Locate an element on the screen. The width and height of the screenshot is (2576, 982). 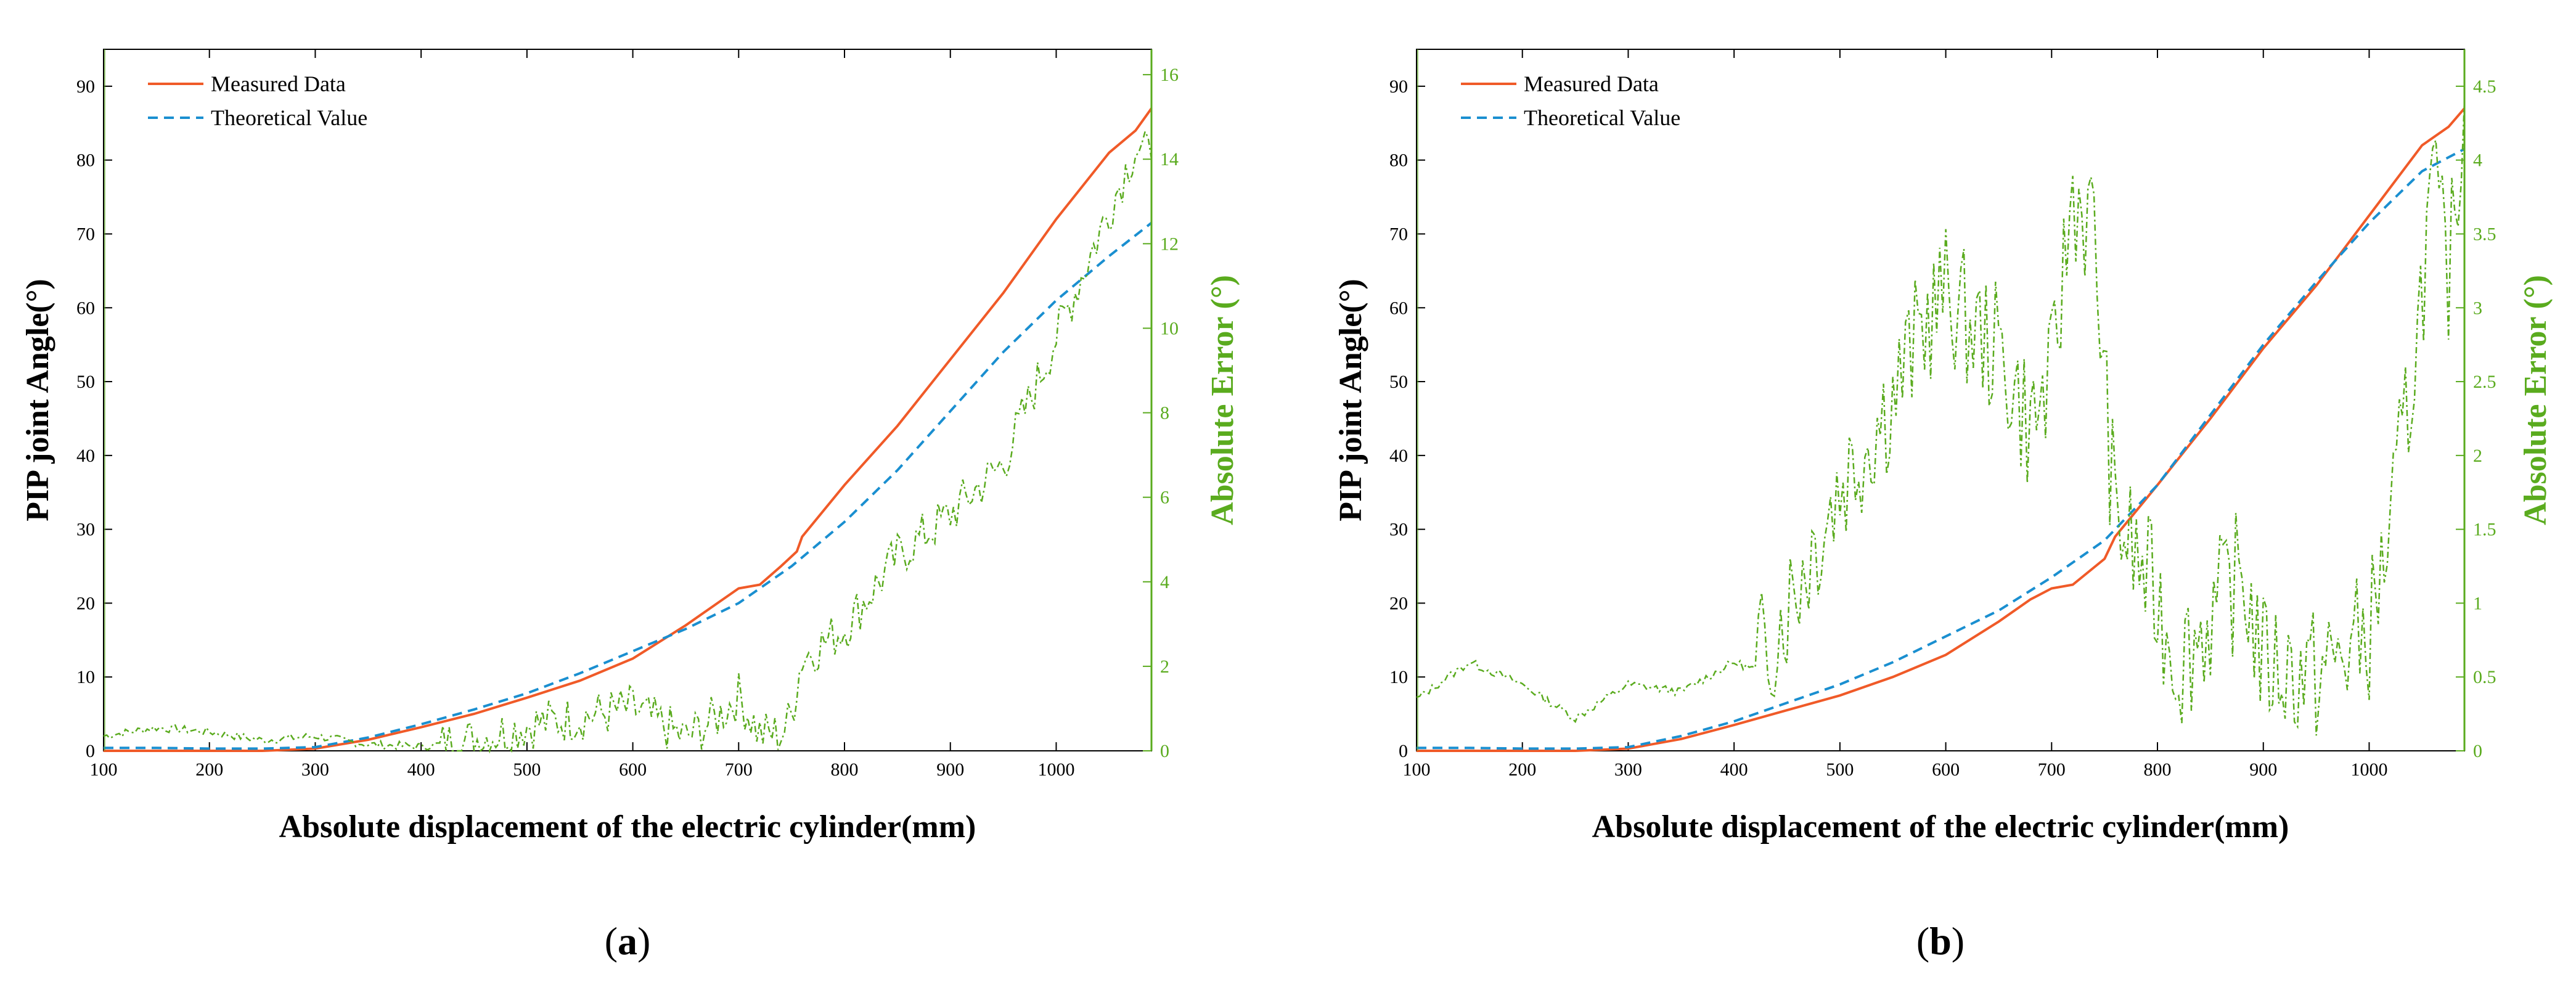
legend-measured-label-a: Measured Data is located at coordinates (278, 84).